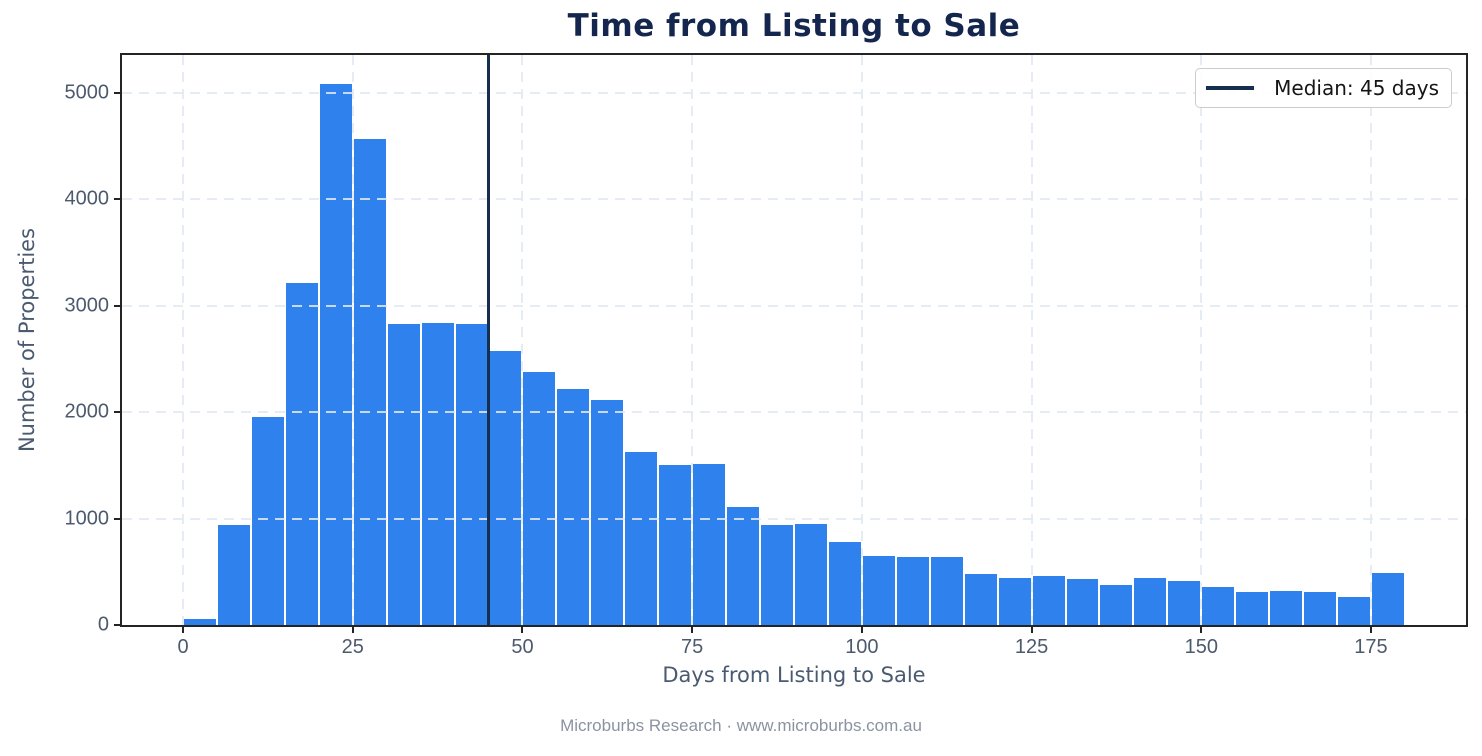 The height and width of the screenshot is (756, 1482). What do you see at coordinates (183, 647) in the screenshot?
I see `x-tick-label: 0` at bounding box center [183, 647].